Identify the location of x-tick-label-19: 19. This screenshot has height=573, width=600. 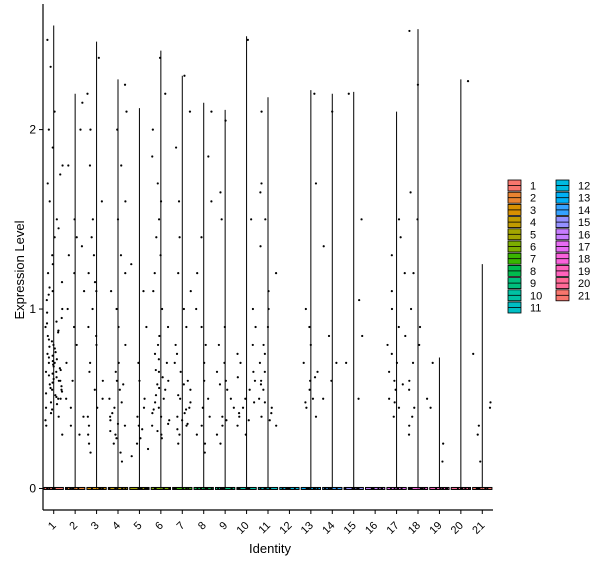
(435, 528).